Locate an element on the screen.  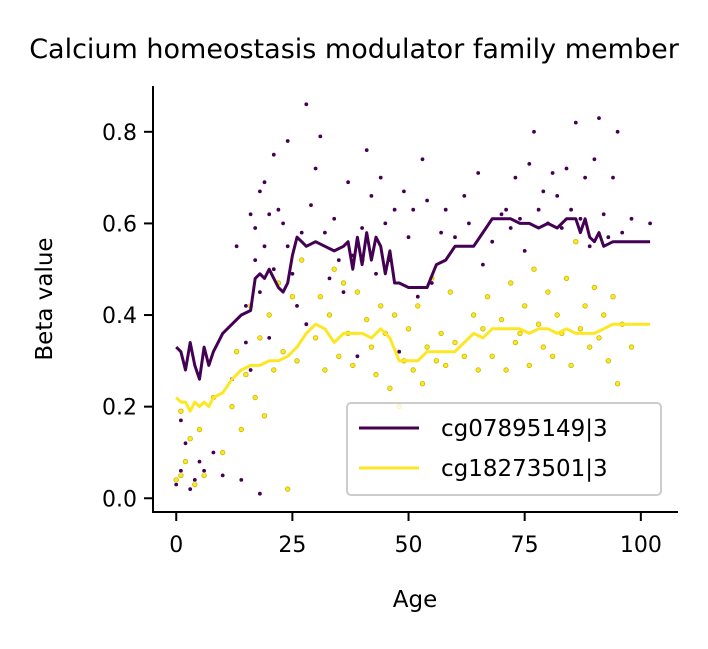
x-tick-label: 75 is located at coordinates (525, 545).